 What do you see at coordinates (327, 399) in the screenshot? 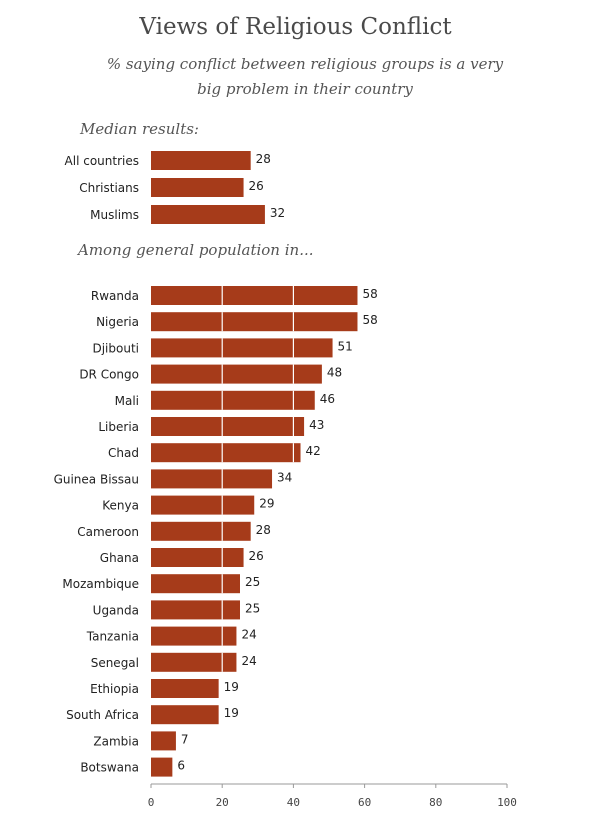
I see `value-label: 46` at bounding box center [327, 399].